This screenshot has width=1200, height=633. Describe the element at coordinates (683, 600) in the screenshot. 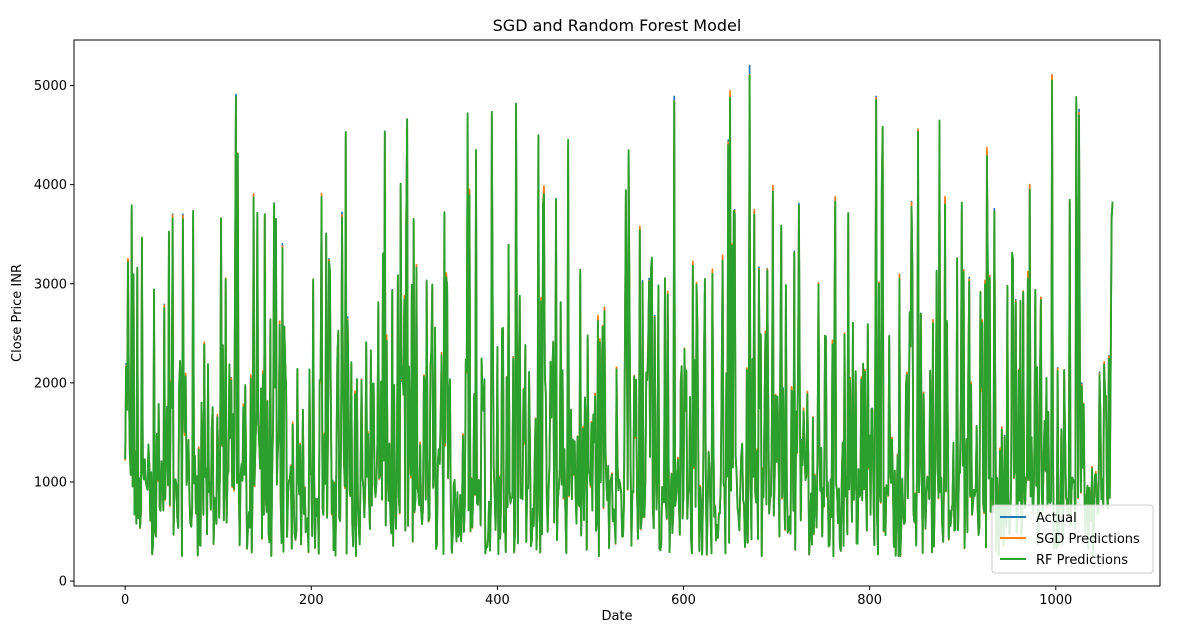

I see `x-tick-label: 600` at that location.